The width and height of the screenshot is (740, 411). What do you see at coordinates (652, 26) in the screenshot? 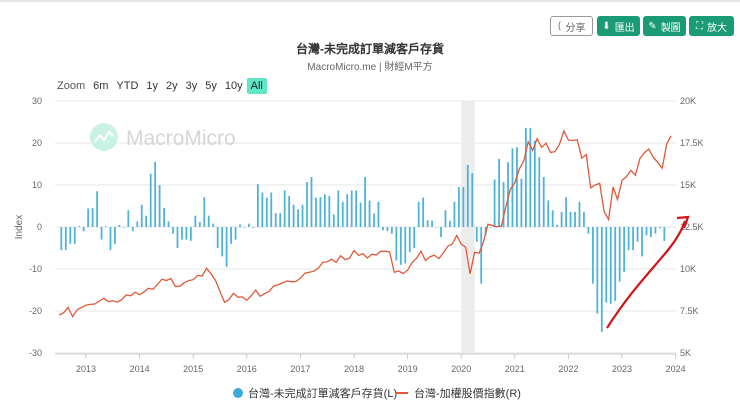
I see `pencil-icon: ✎` at bounding box center [652, 26].